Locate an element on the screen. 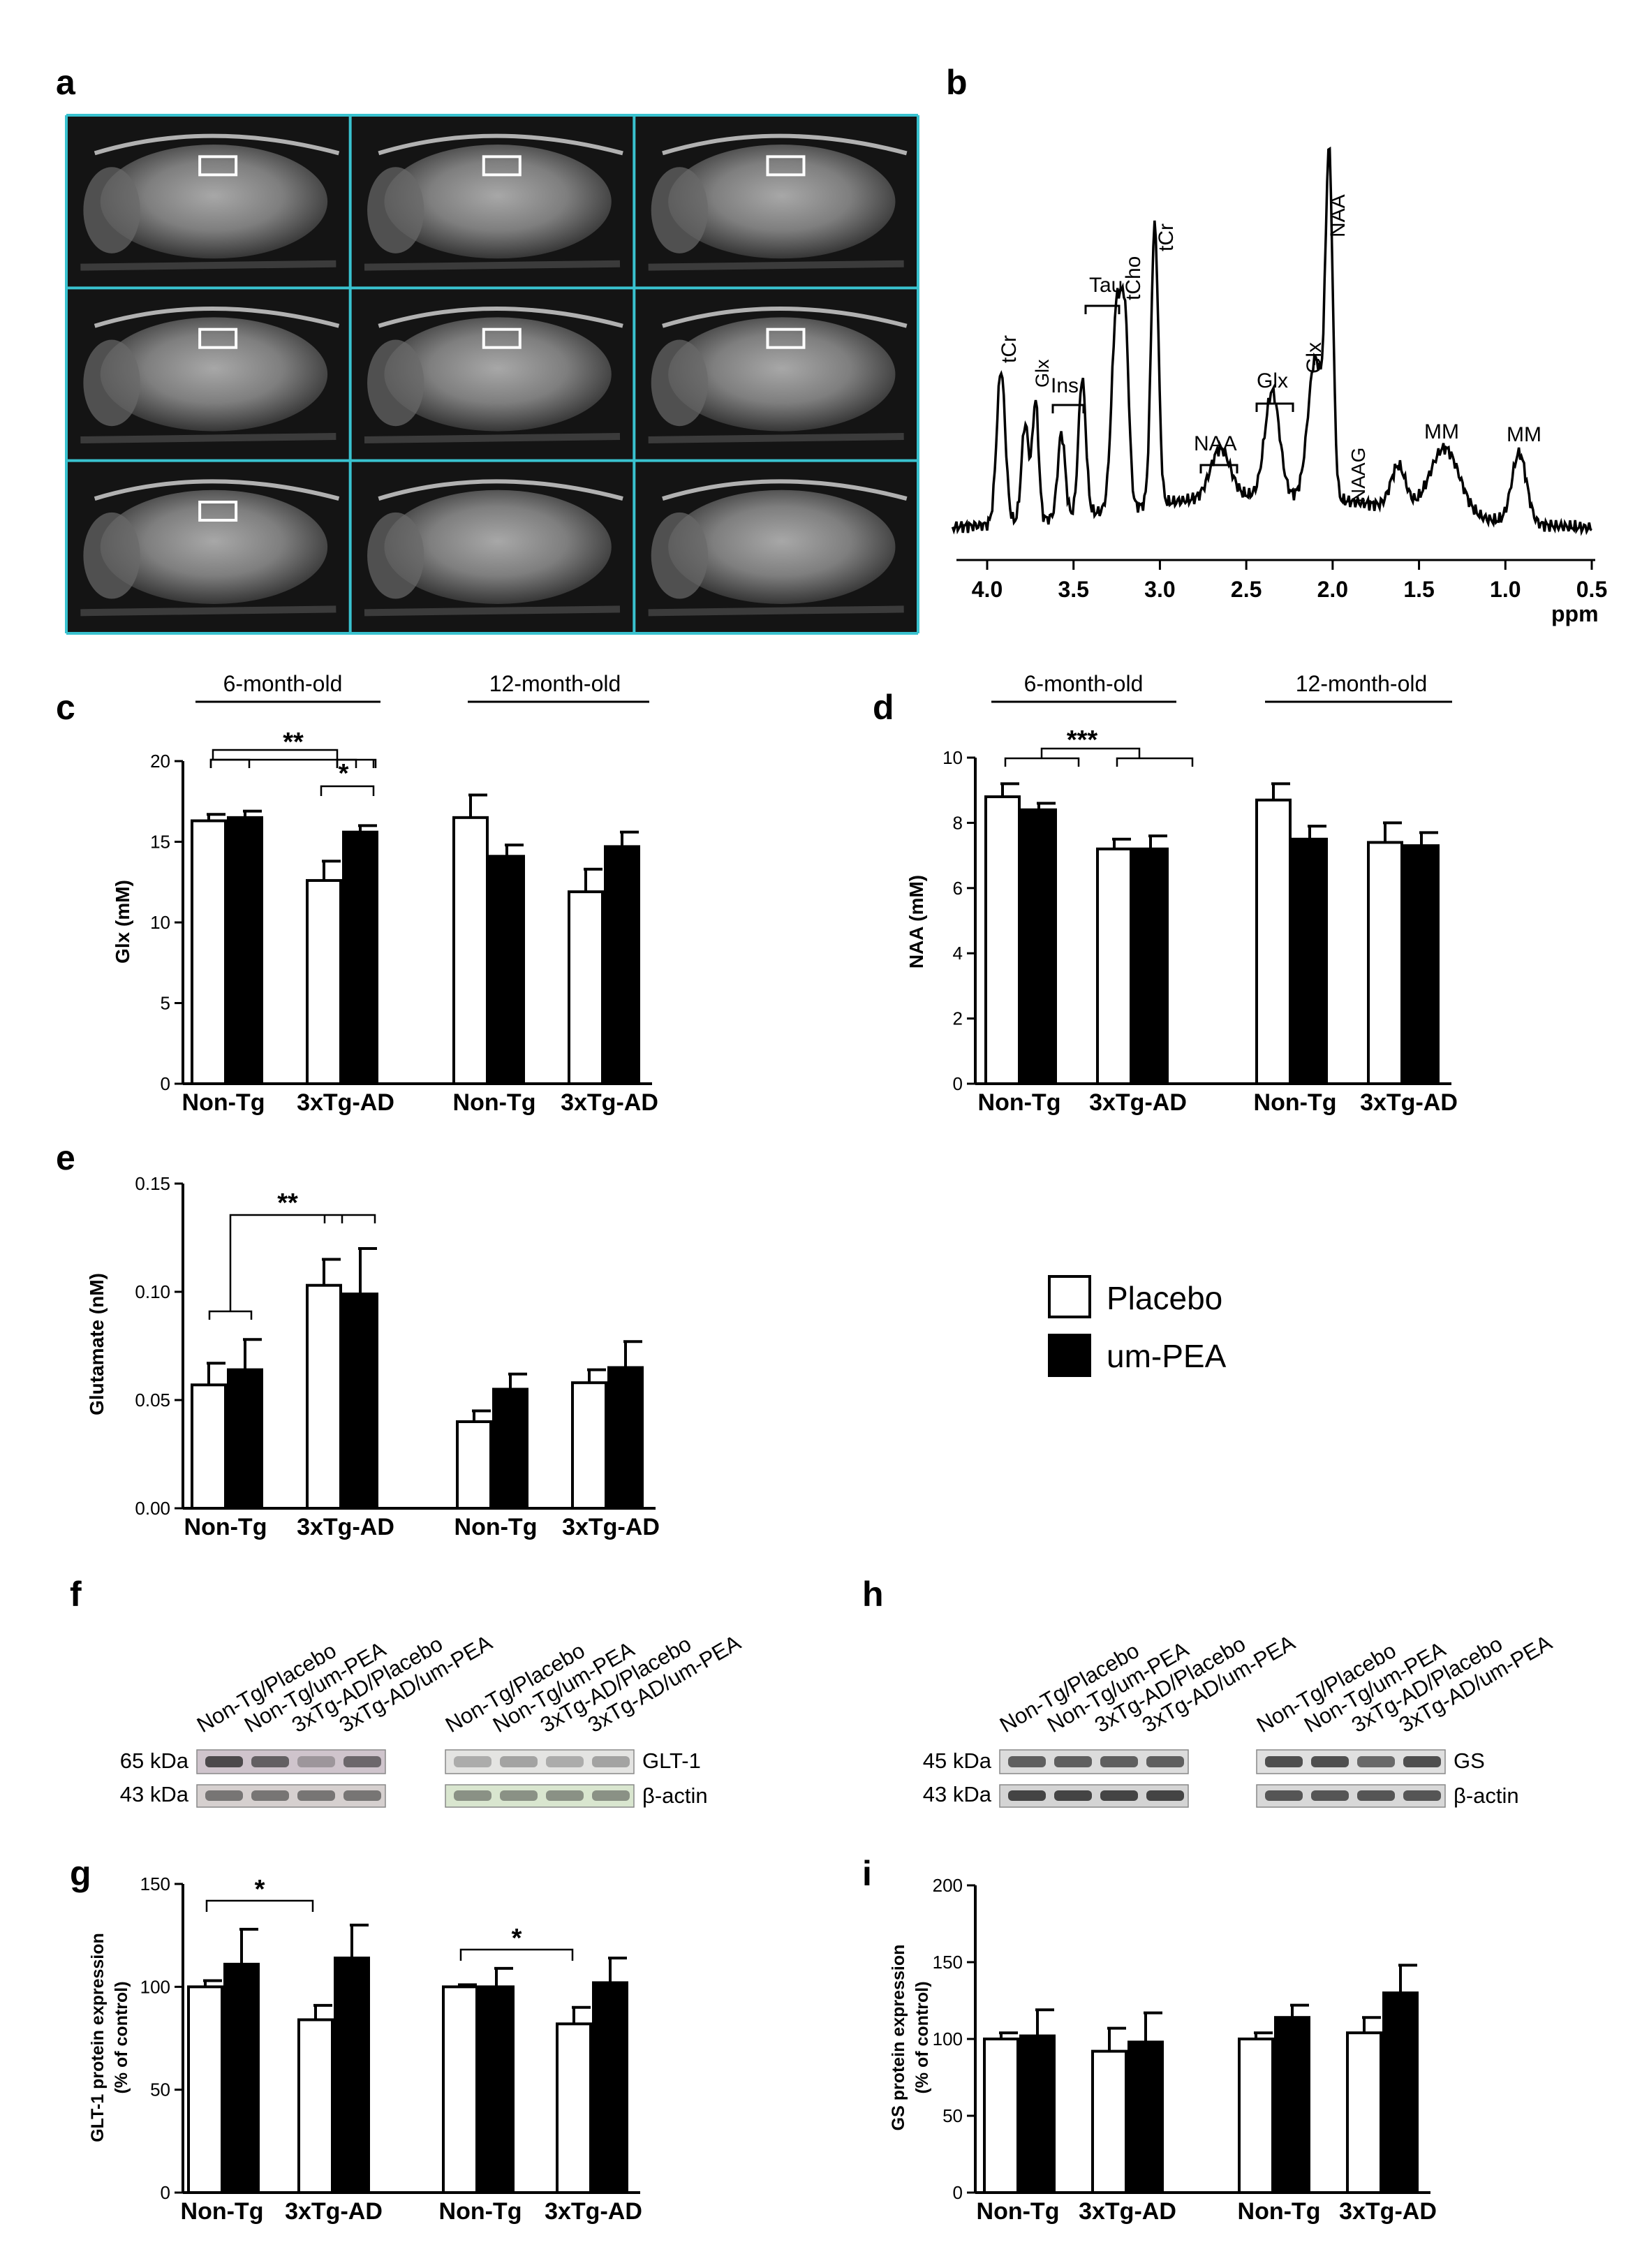 This screenshot has width=1649, height=2268. spectrum-tick-label: 3.5 is located at coordinates (1073, 589).